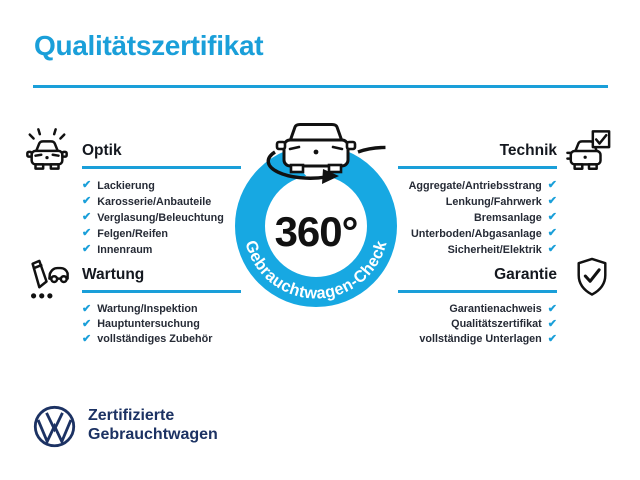 This screenshot has height=480, width=640. What do you see at coordinates (504, 323) in the screenshot?
I see `check-item: Qualitätszertifikat ✔` at bounding box center [504, 323].